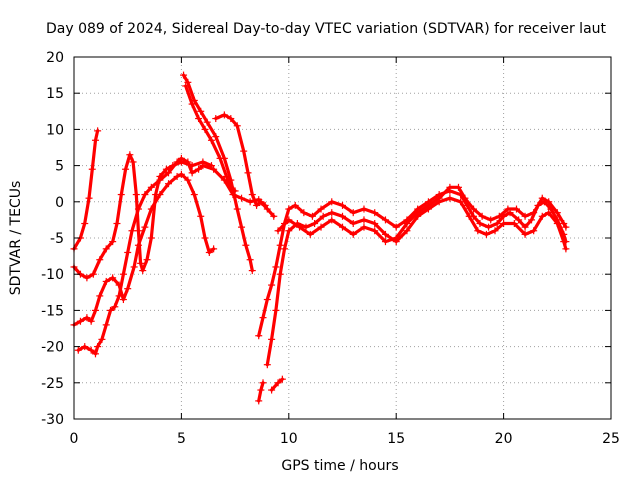 The image size is (640, 480). I want to click on x-tick-label: 15, so click(396, 439).